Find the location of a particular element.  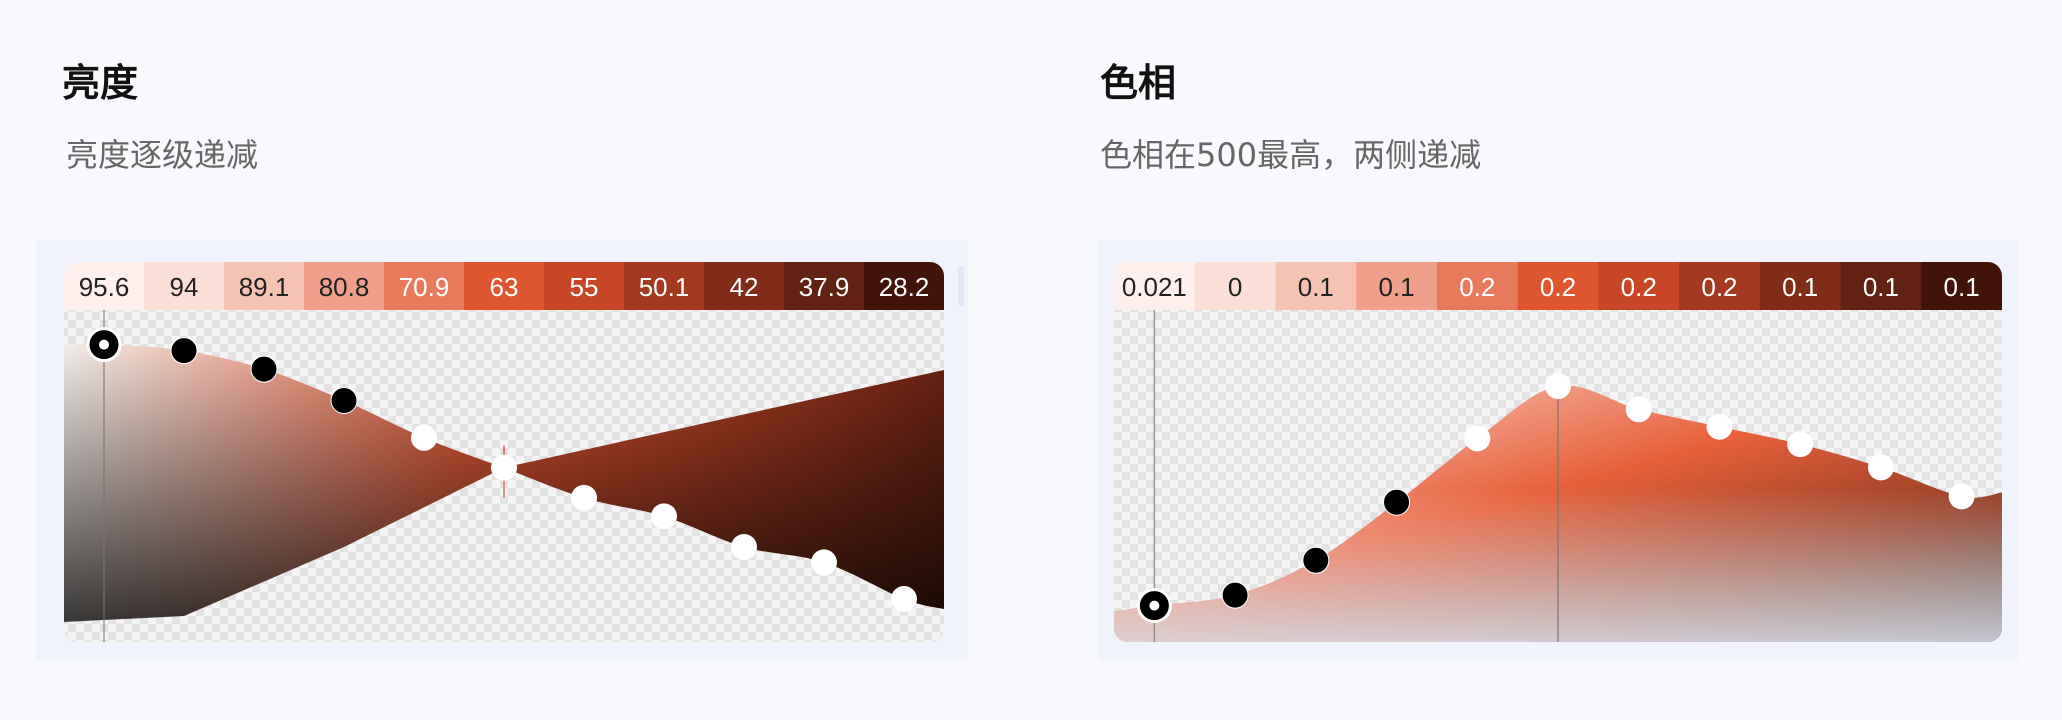

swatch-label-7: 0.2 is located at coordinates (1719, 287).